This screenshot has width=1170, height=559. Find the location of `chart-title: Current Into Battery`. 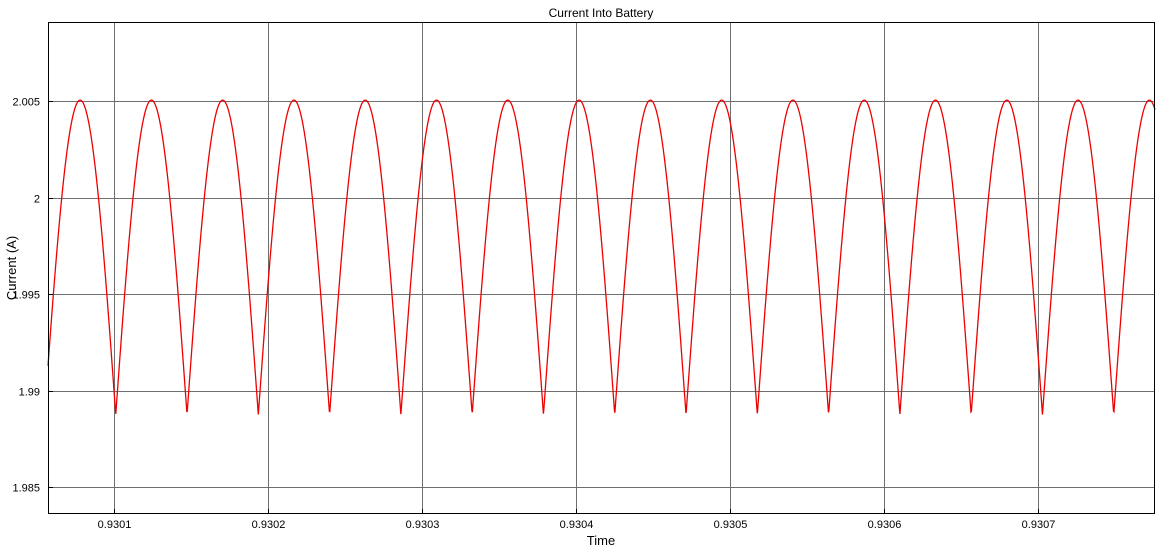

chart-title: Current Into Battery is located at coordinates (601, 13).